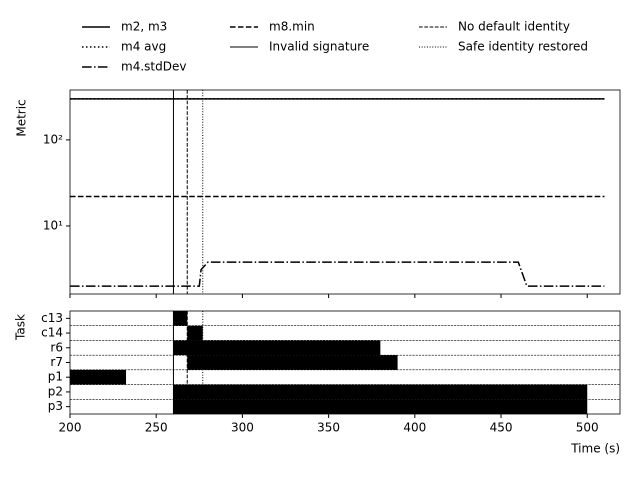 The image size is (640, 480). I want to click on x-tick-label: 450, so click(501, 428).